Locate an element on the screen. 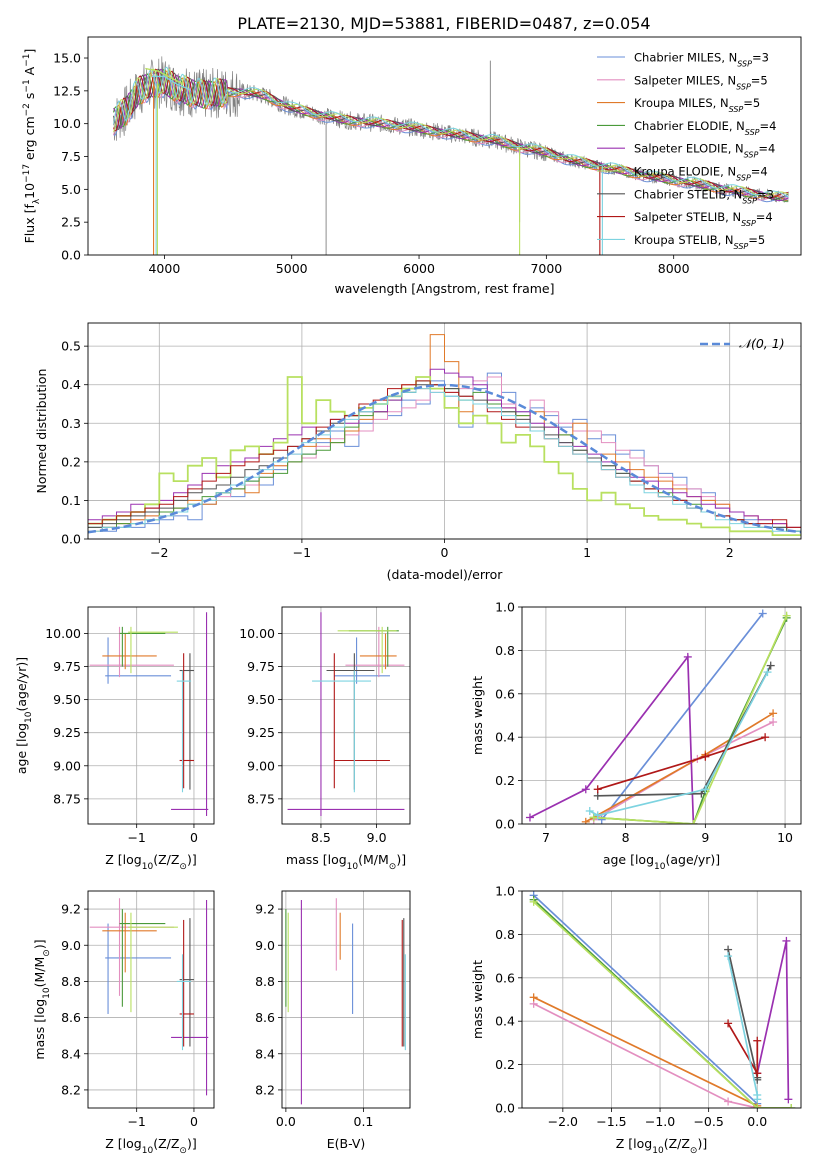 The width and height of the screenshot is (819, 1170). label-part: (M/M is located at coordinates (39, 972).